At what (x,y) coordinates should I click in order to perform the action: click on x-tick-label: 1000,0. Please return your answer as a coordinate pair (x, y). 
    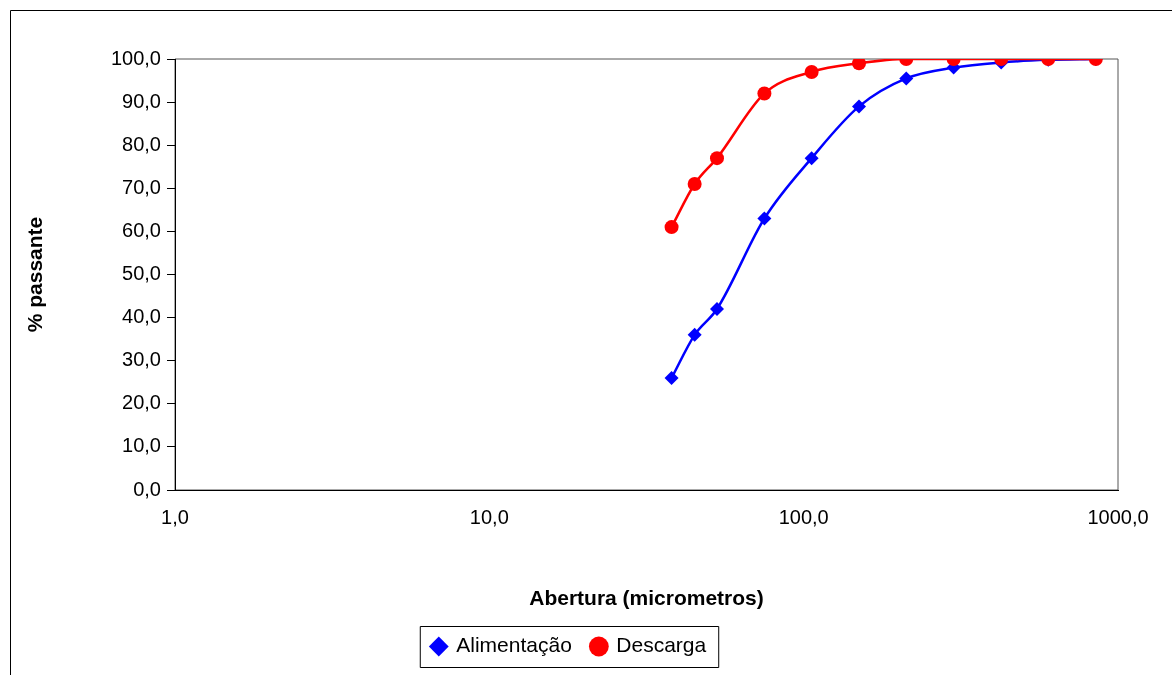
    Looking at the image, I should click on (1118, 516).